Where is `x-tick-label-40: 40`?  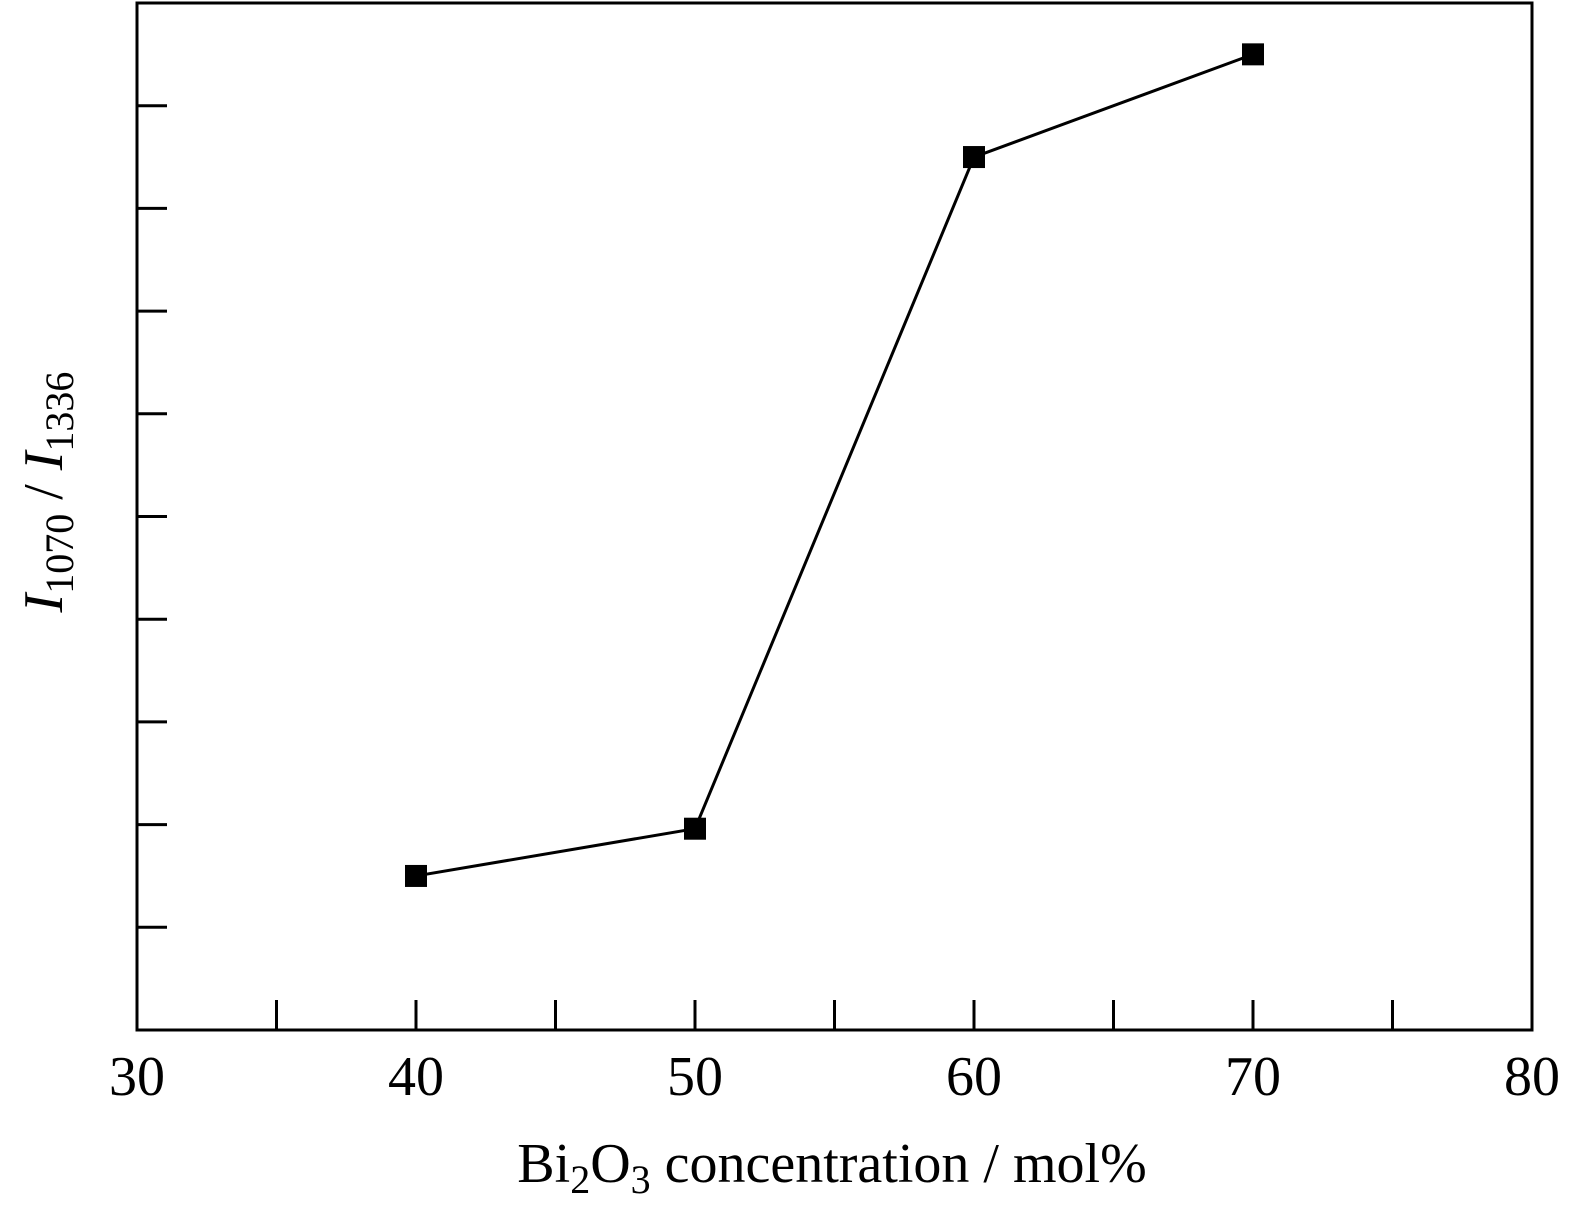
x-tick-label-40: 40 is located at coordinates (416, 1077).